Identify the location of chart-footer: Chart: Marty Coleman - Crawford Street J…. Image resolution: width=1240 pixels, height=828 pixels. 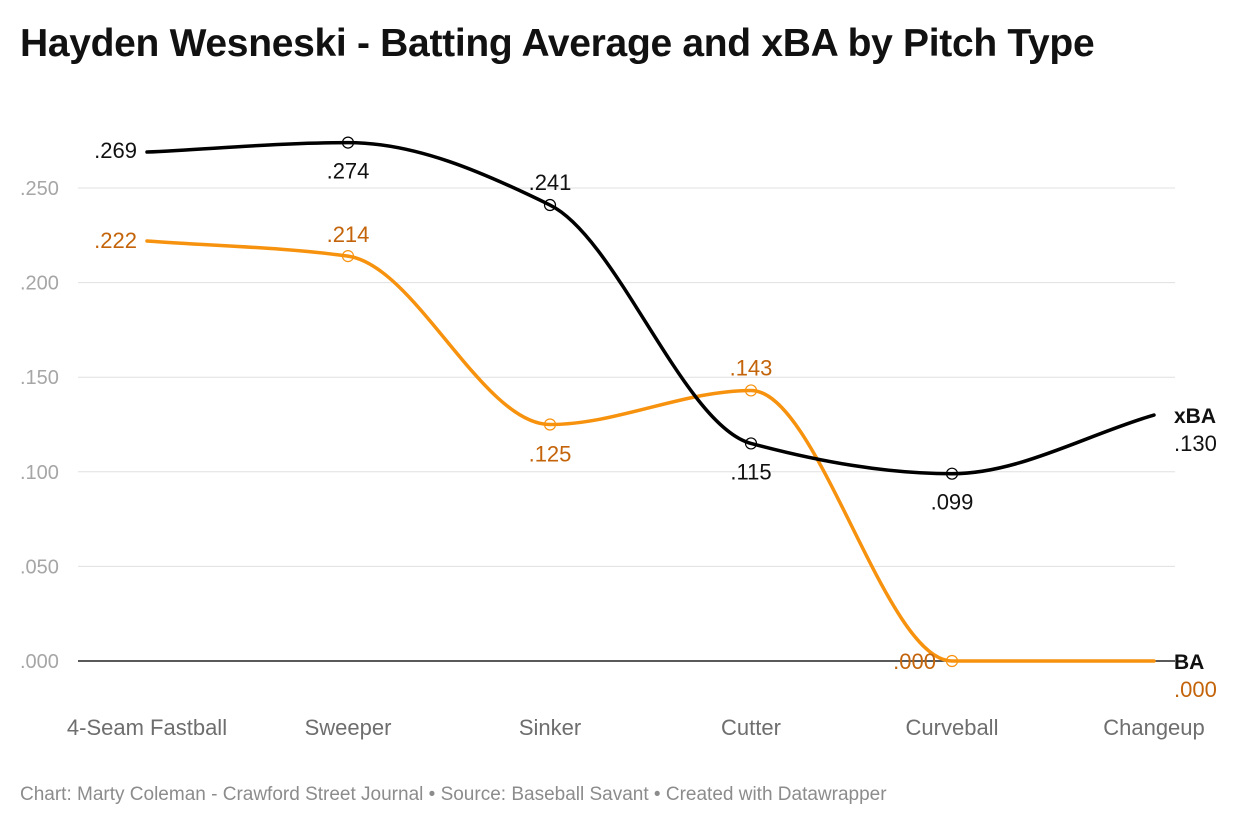
(453, 794).